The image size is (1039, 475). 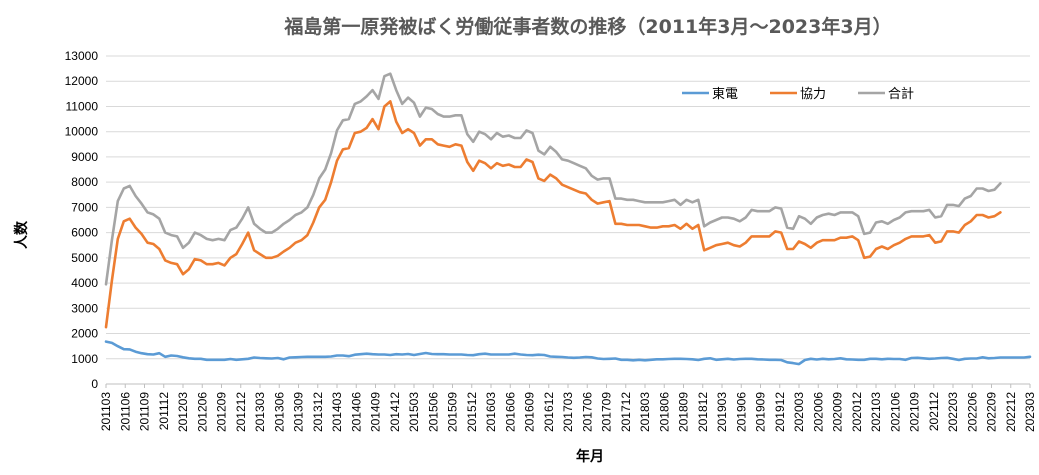 I want to click on x-tick-label: 201303, so click(x=260, y=412).